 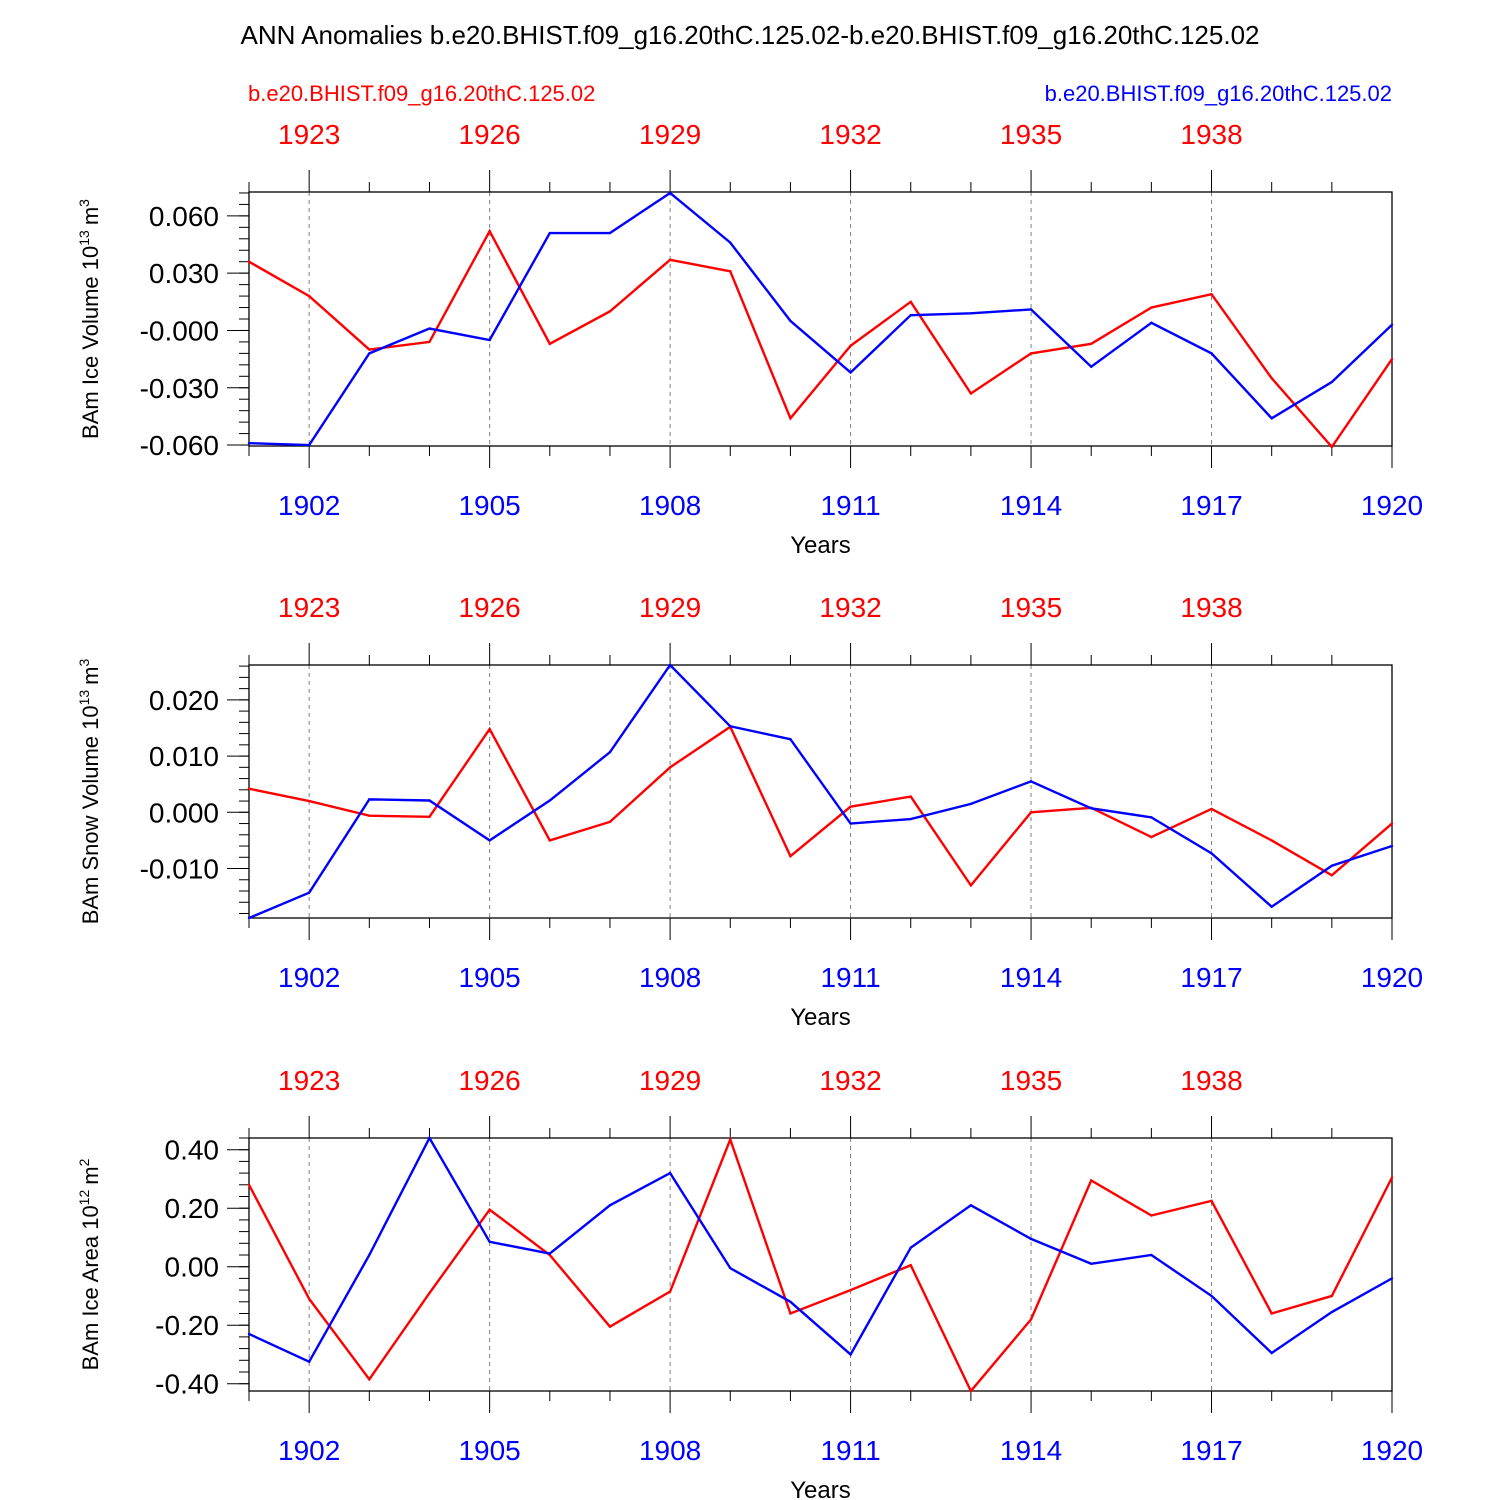 What do you see at coordinates (192, 1267) in the screenshot?
I see `y-tick-label: 0.00` at bounding box center [192, 1267].